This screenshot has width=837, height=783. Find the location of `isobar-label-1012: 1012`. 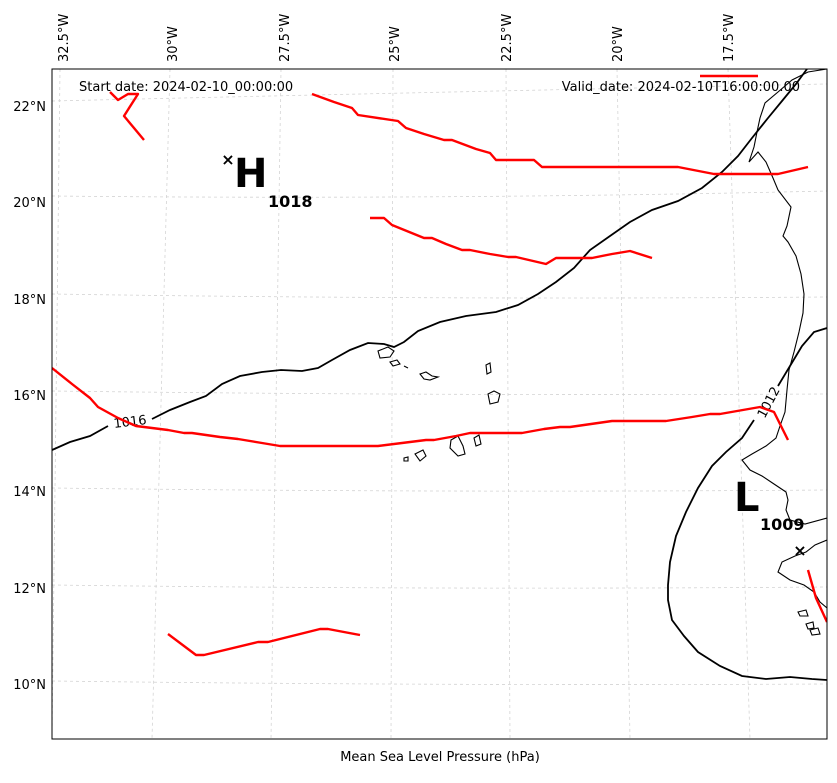

isobar-label-1012: 1012 is located at coordinates (769, 403).